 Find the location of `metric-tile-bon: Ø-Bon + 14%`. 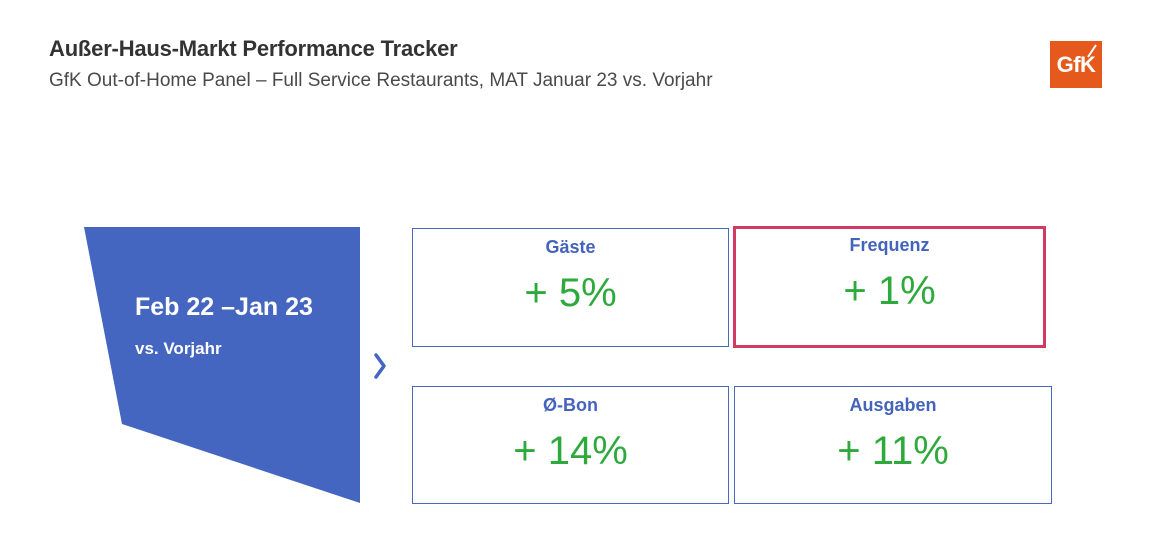

metric-tile-bon: Ø-Bon + 14% is located at coordinates (570, 445).